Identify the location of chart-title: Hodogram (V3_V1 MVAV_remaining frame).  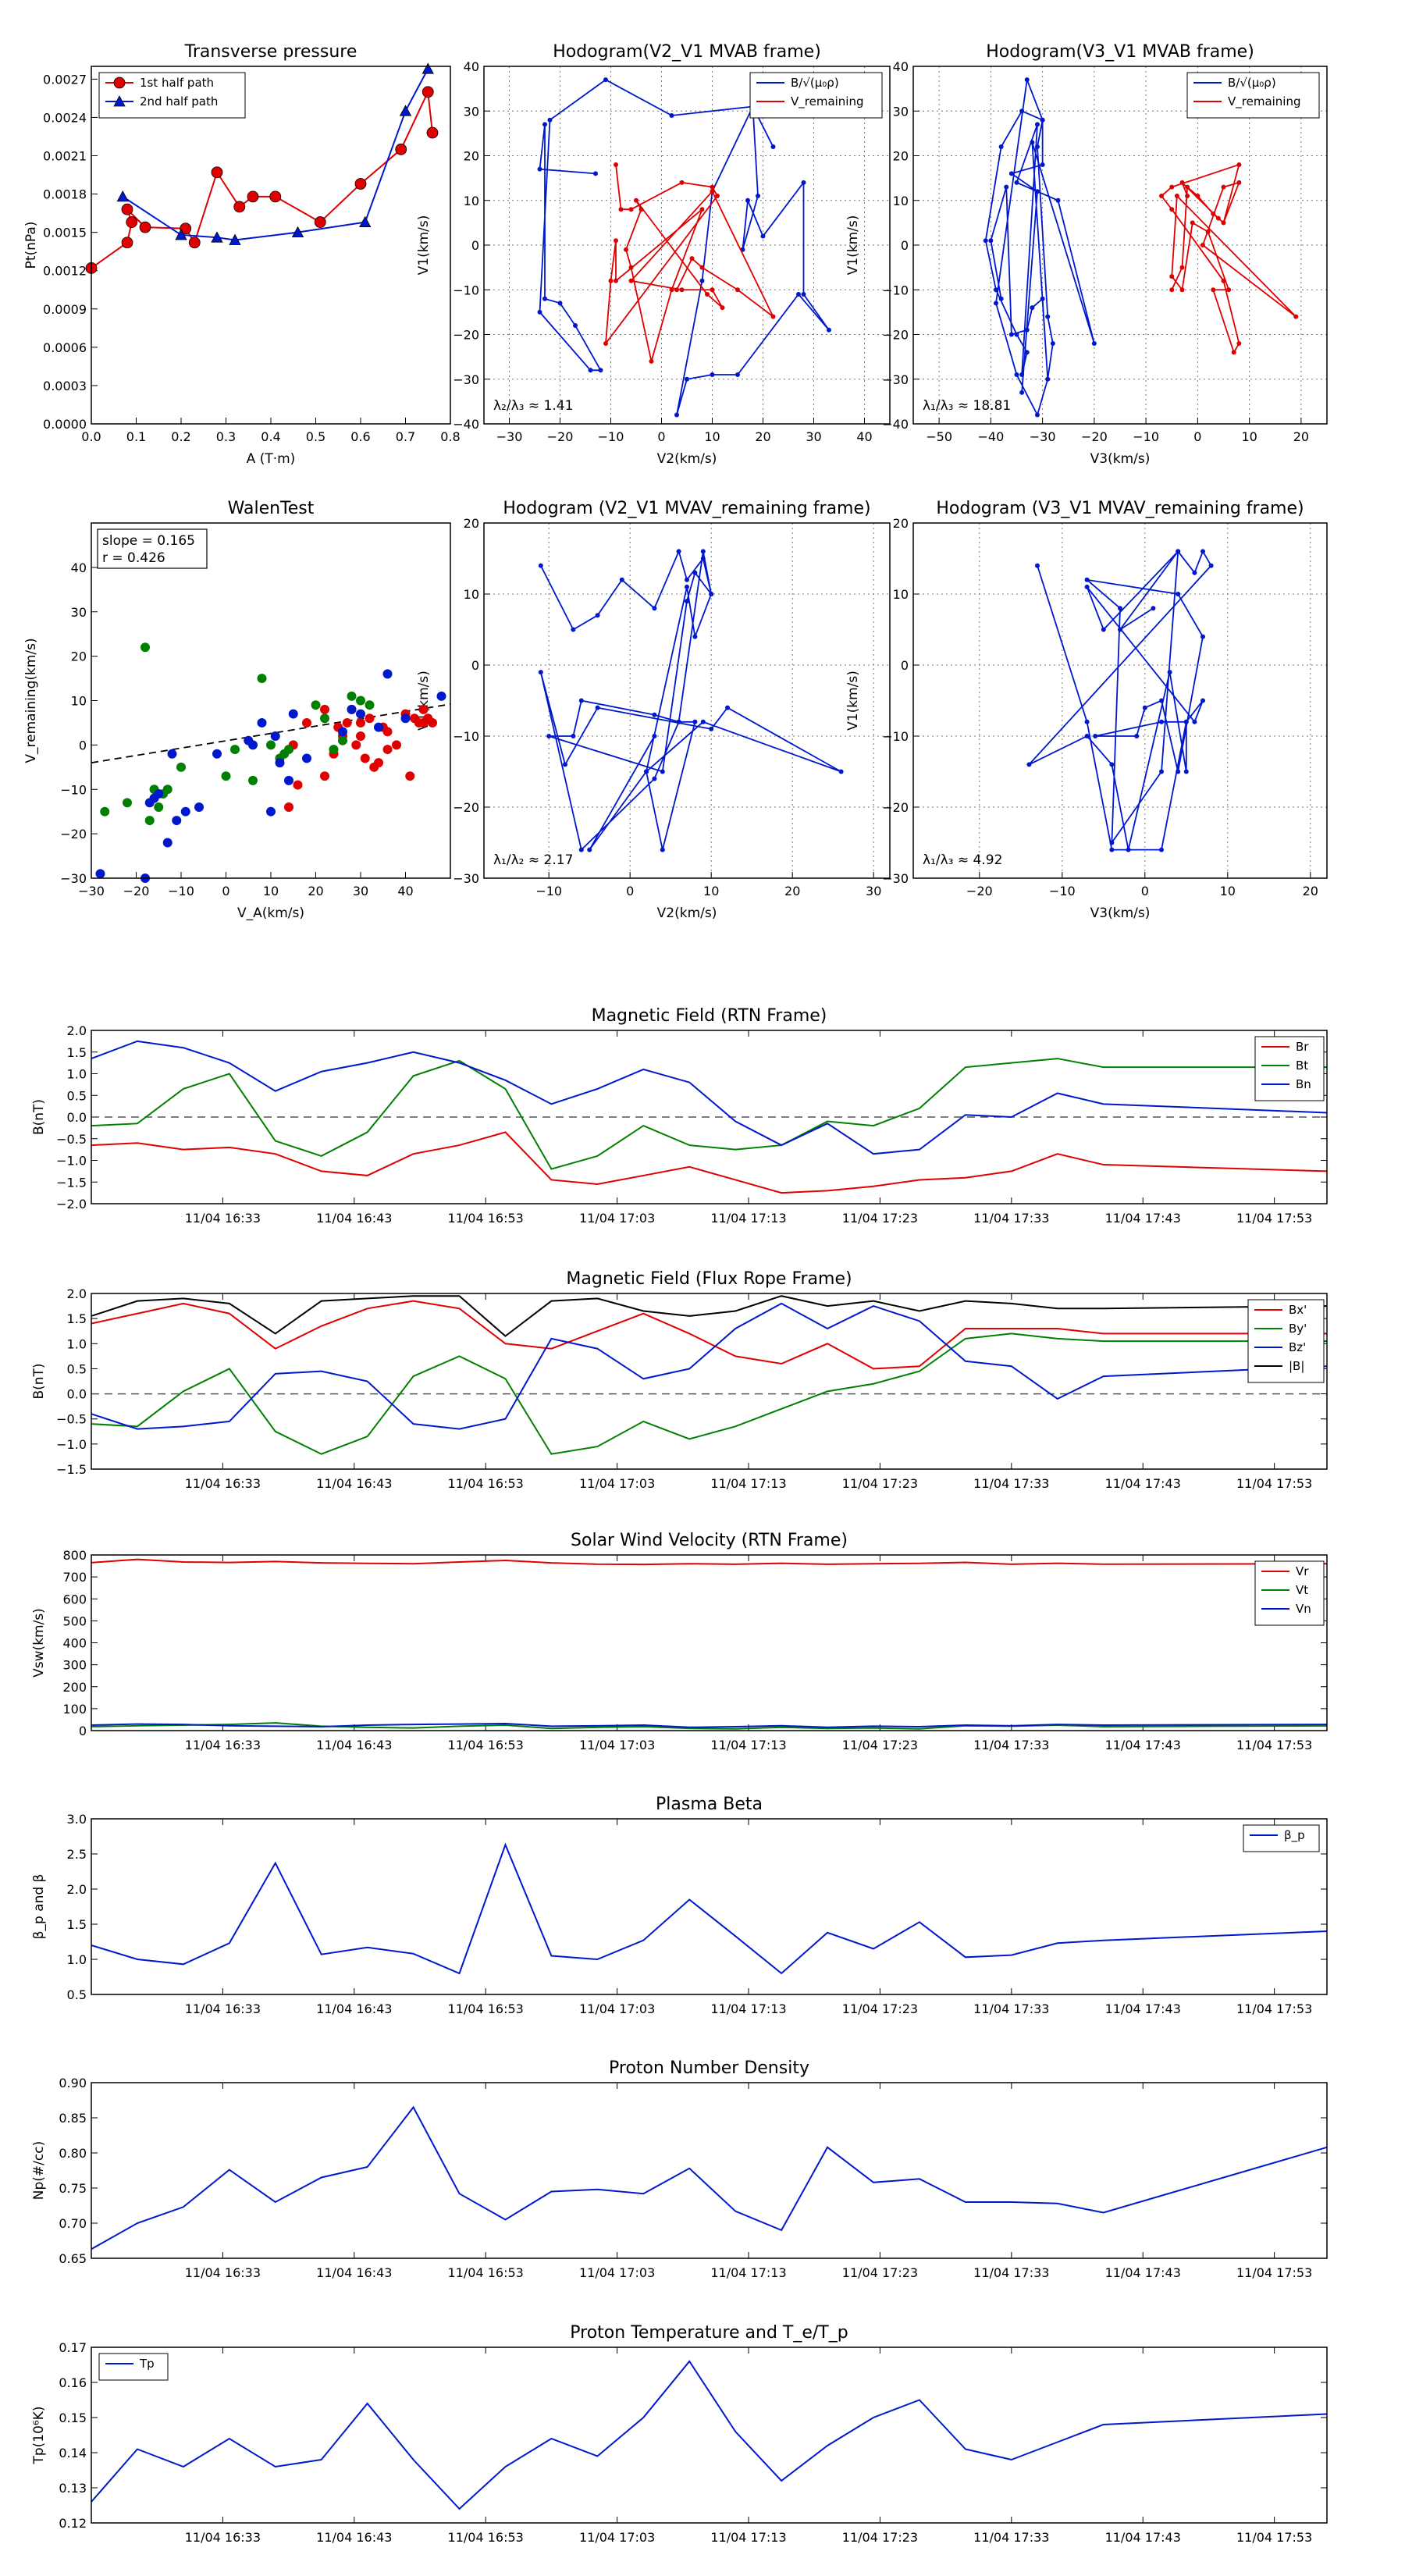
(1120, 508).